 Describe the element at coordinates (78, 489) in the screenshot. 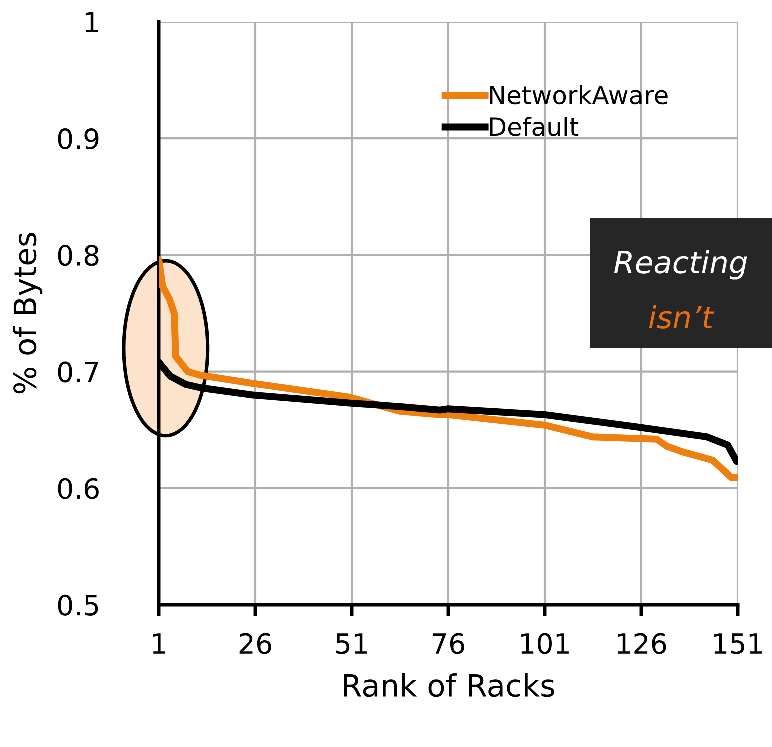

I see `y-tick-label: 0.6` at that location.